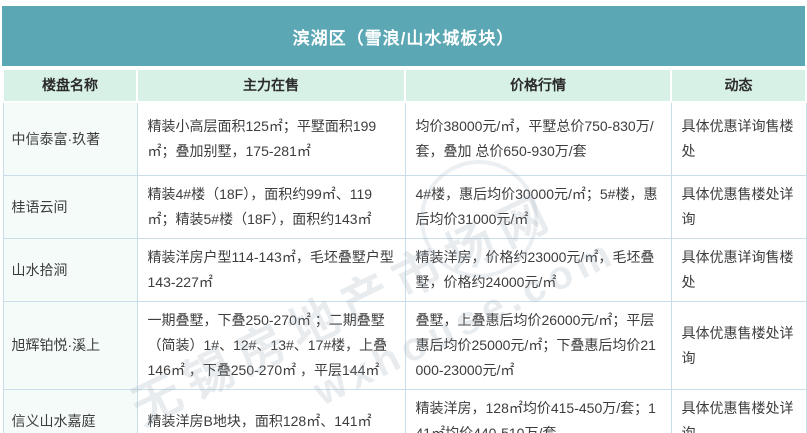  I want to click on cell-project-name: 中信泰富·玖著, so click(70, 138).